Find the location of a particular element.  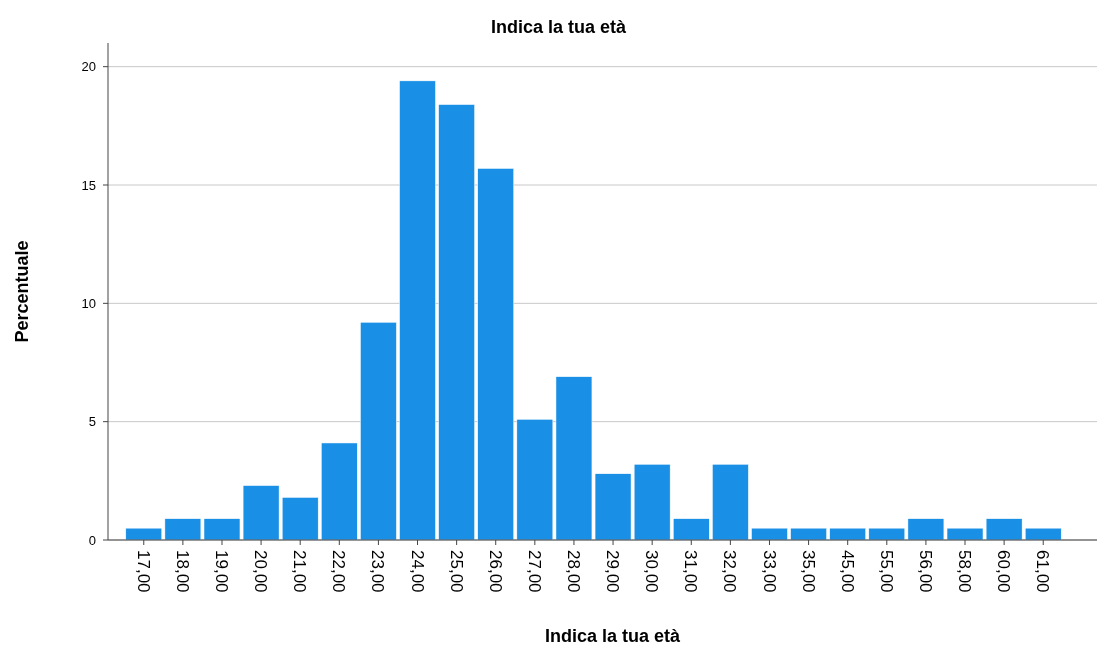

x-tick-label: 18,00 is located at coordinates (182, 571).